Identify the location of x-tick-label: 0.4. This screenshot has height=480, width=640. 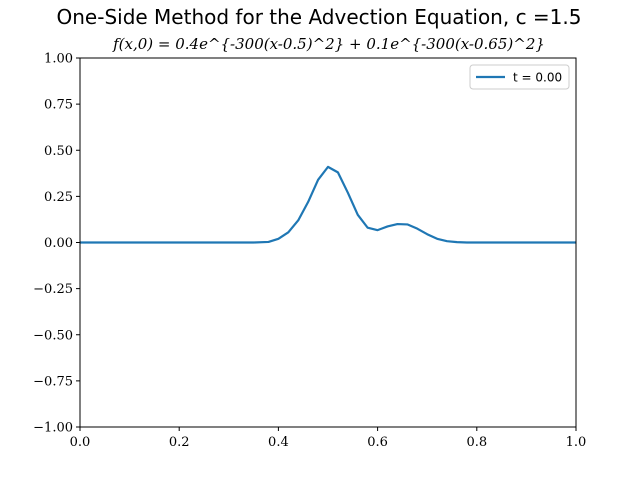
(278, 442).